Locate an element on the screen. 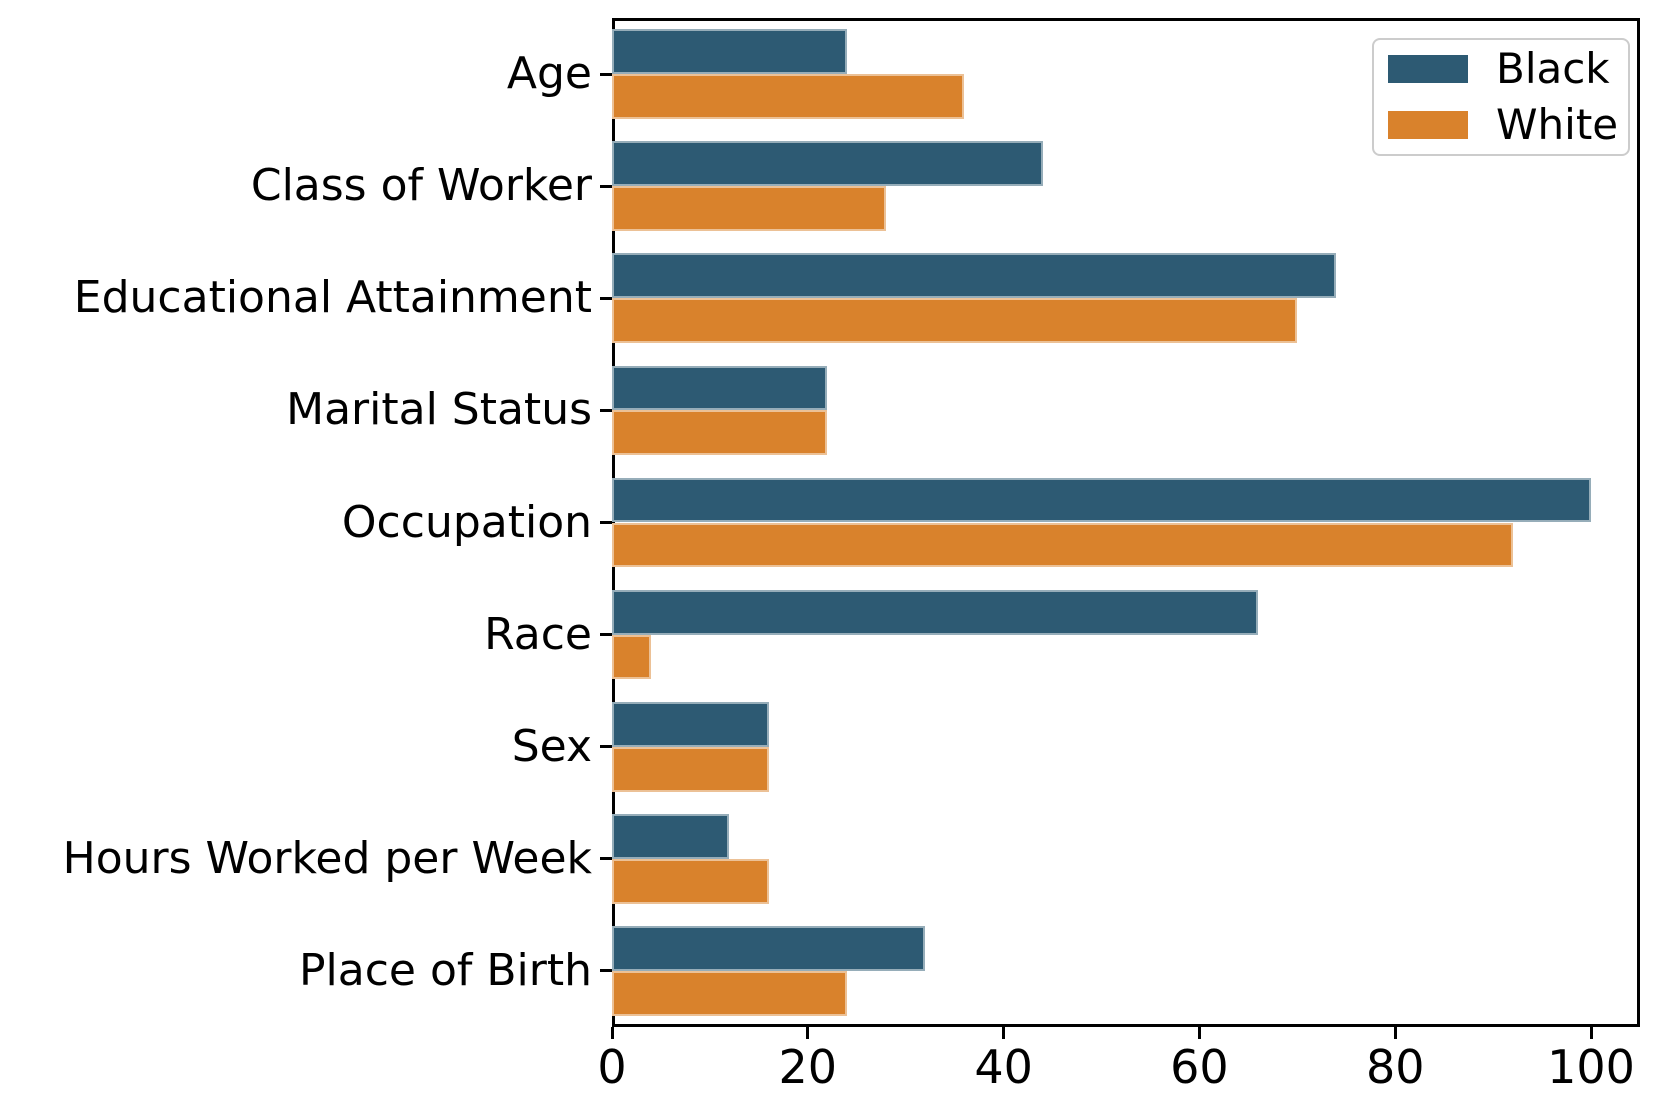 This screenshot has width=1661, height=1107. bar-black-sex is located at coordinates (690, 724).